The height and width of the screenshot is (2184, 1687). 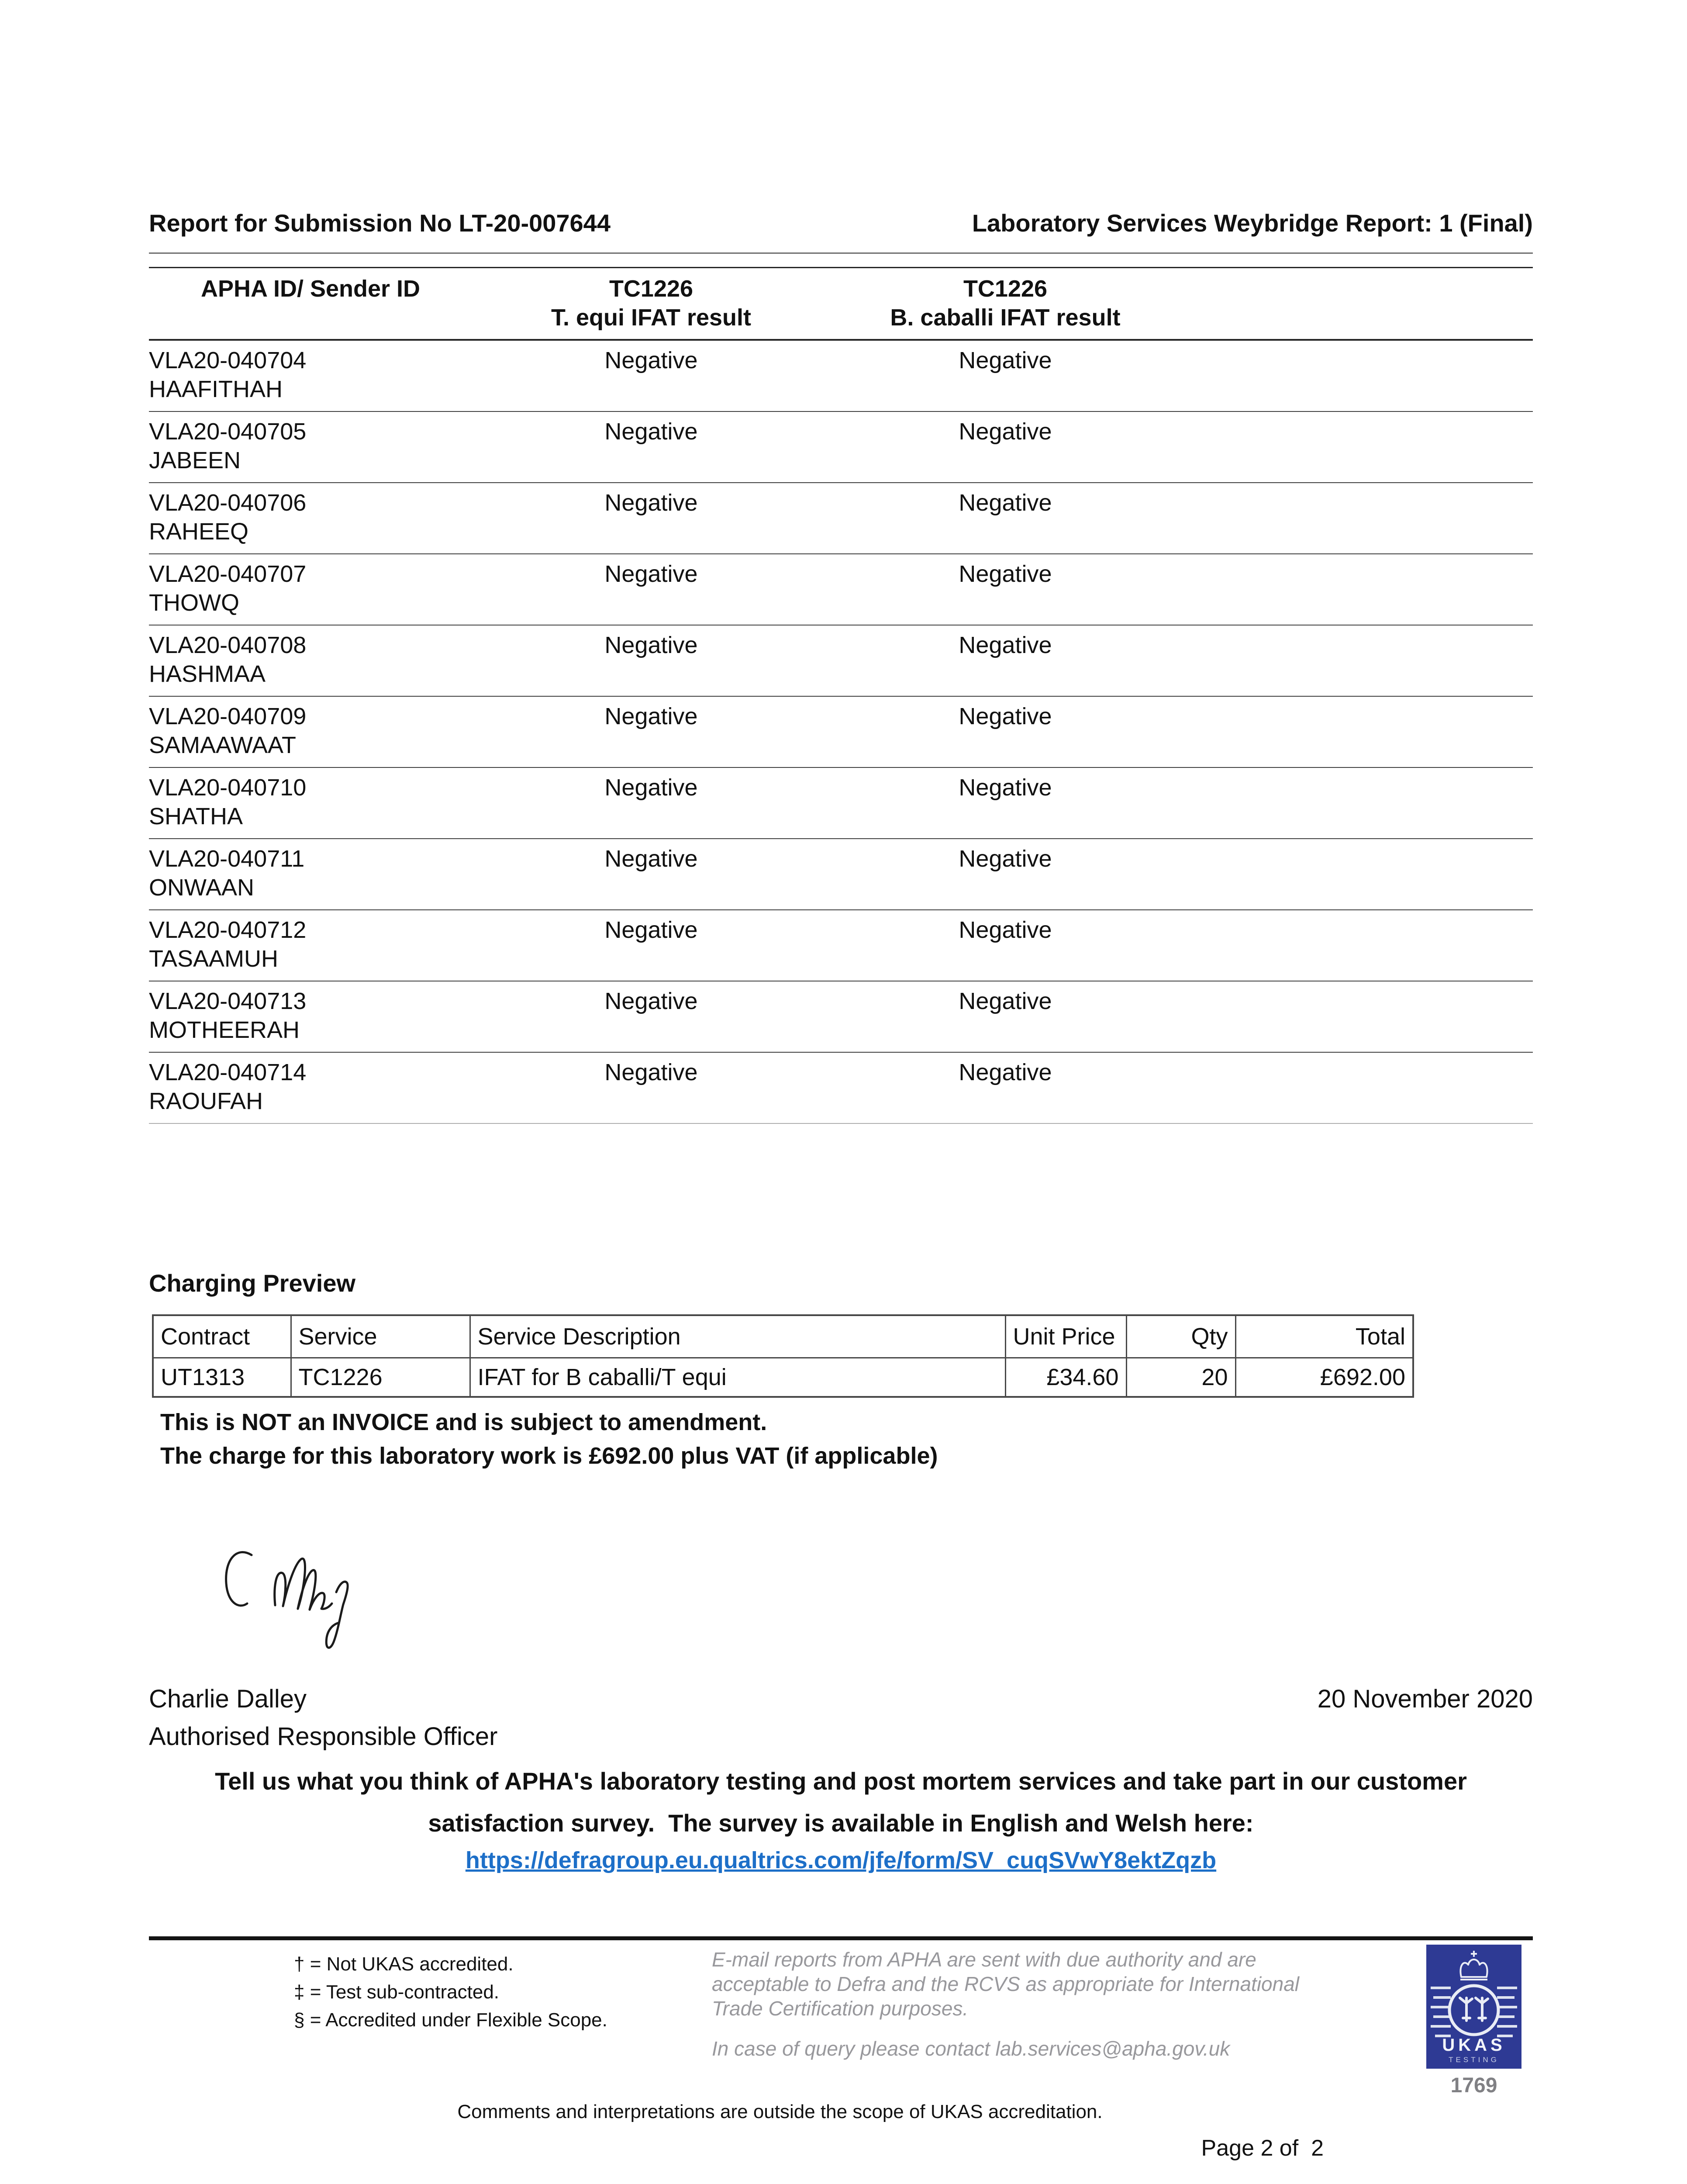 I want to click on description-value: IFAT for B caballi/T equi, so click(x=737, y=1377).